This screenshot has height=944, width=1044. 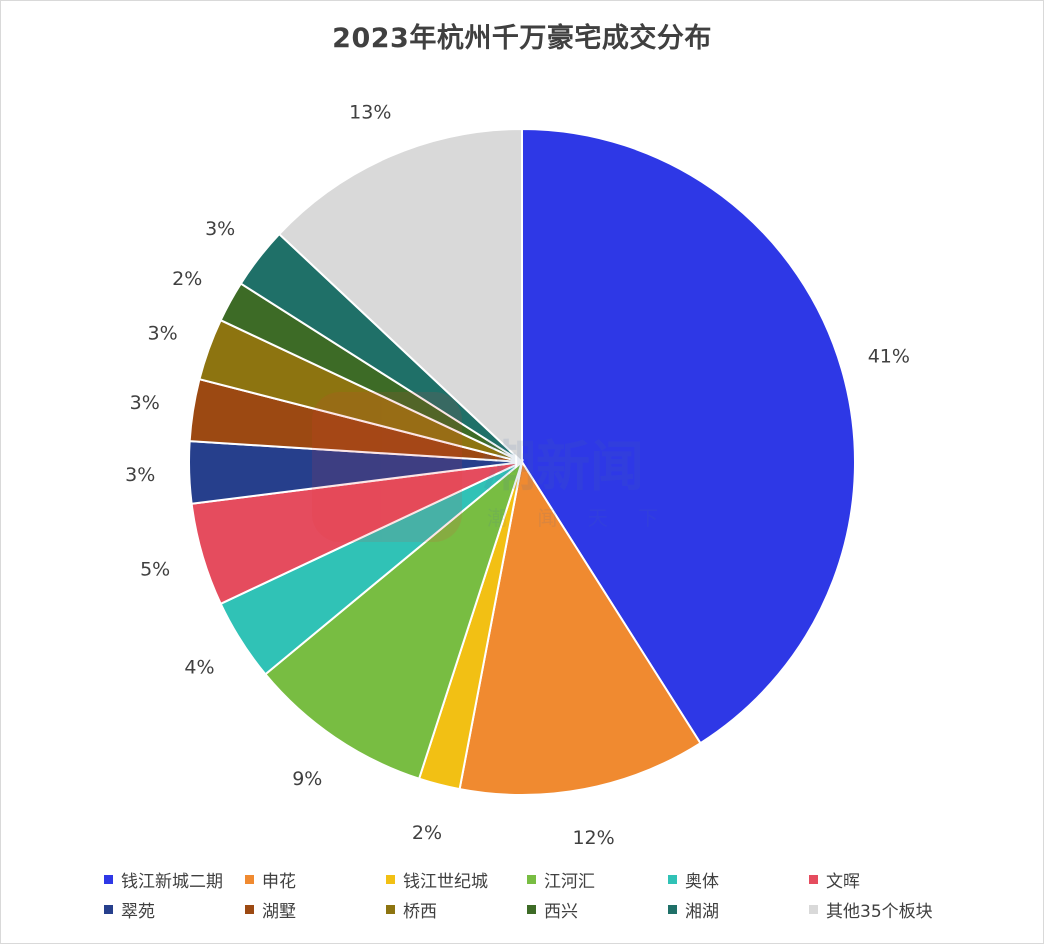 What do you see at coordinates (522, 38) in the screenshot?
I see `chart-title: 2023年杭州千万豪宅成交分布` at bounding box center [522, 38].